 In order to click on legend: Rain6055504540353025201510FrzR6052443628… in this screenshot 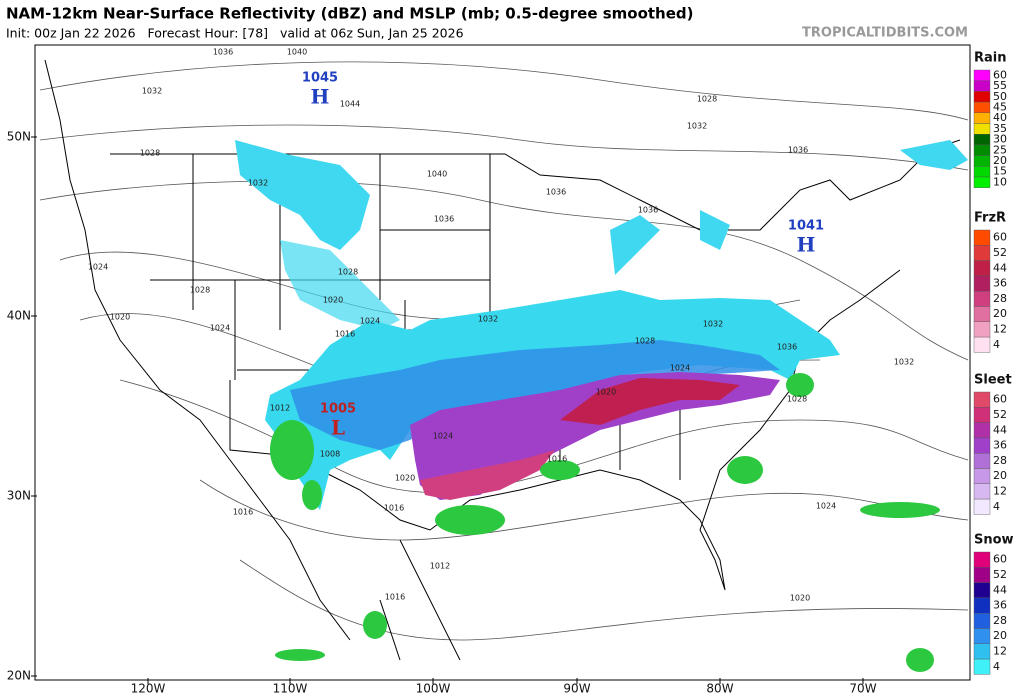, I will do `click(993, 363)`.